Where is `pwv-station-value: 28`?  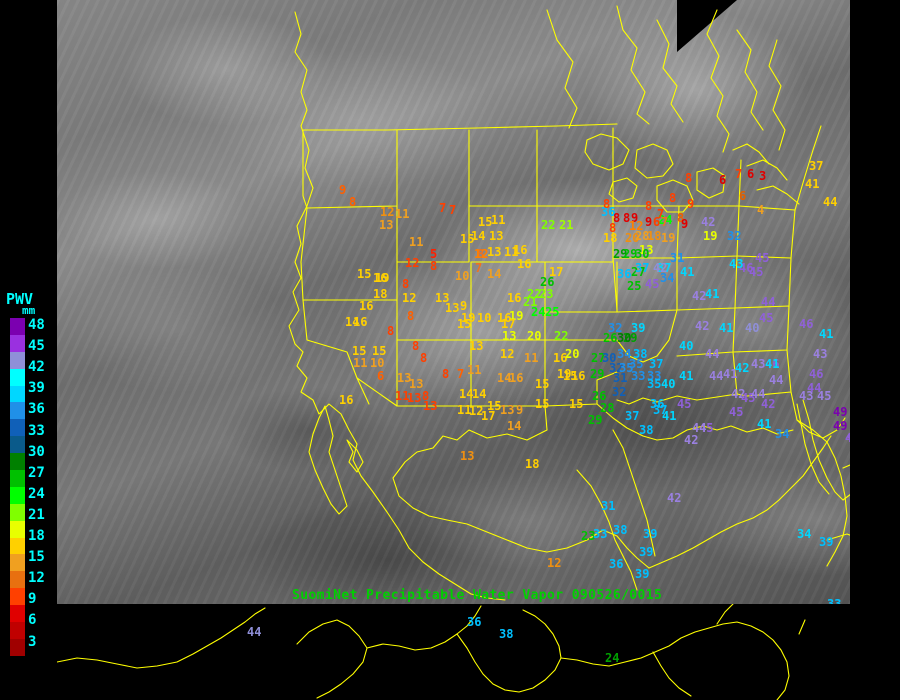 pwv-station-value: 28 is located at coordinates (607, 408).